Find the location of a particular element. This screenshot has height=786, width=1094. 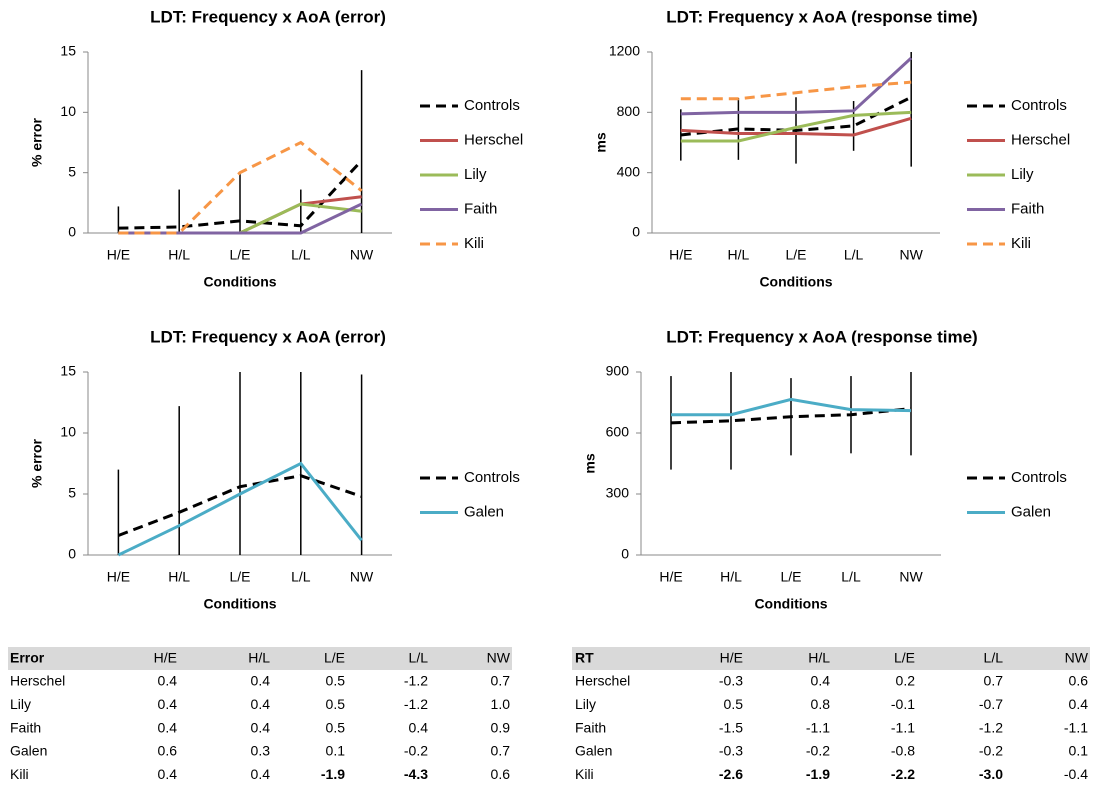

legend-label: Herschel is located at coordinates (493, 139).